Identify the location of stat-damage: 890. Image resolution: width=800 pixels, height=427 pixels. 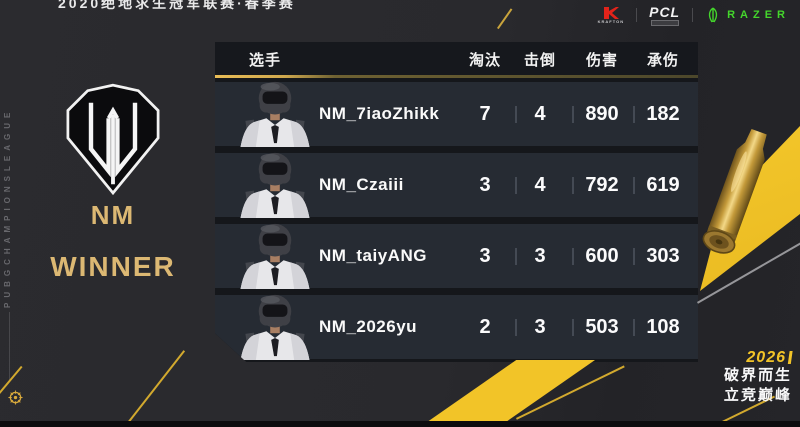
(602, 114).